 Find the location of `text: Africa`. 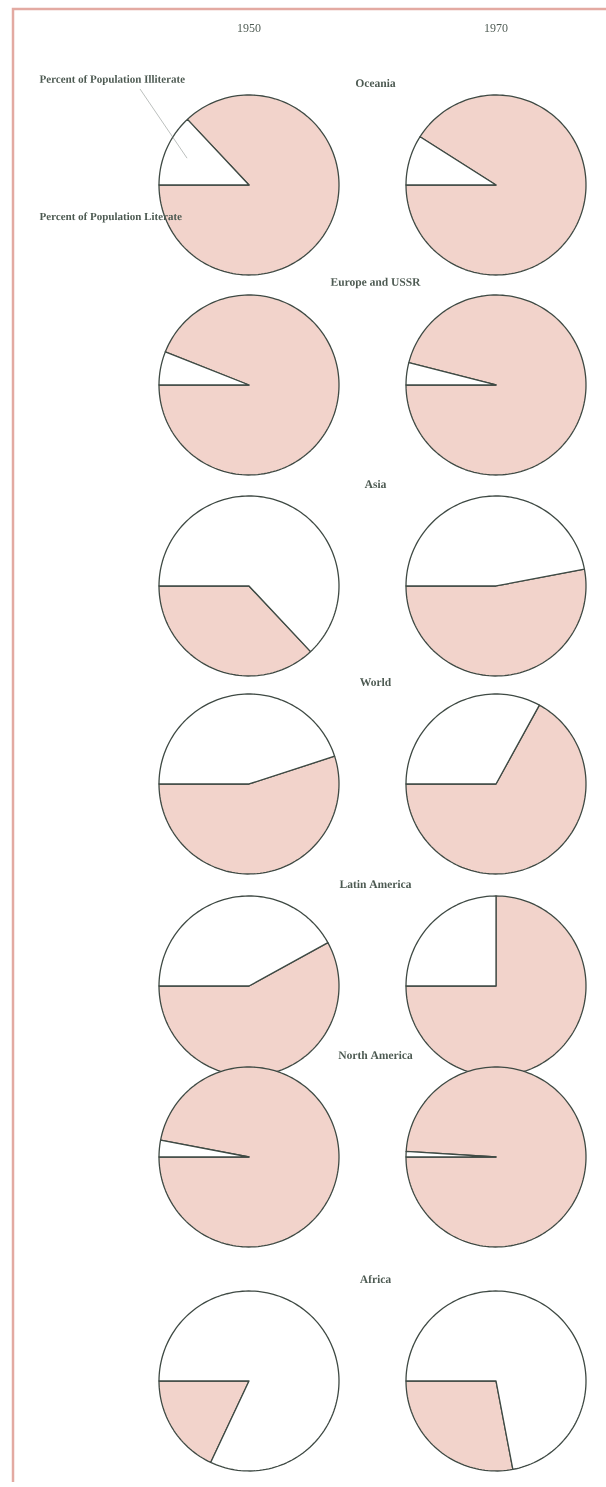

text: Africa is located at coordinates (375, 1279).